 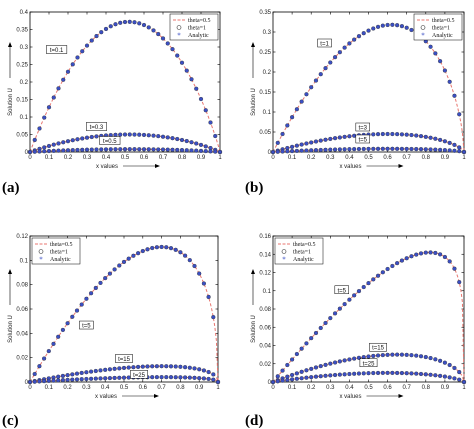 I want to click on y-tick-label: 0.02, so click(x=22, y=359).